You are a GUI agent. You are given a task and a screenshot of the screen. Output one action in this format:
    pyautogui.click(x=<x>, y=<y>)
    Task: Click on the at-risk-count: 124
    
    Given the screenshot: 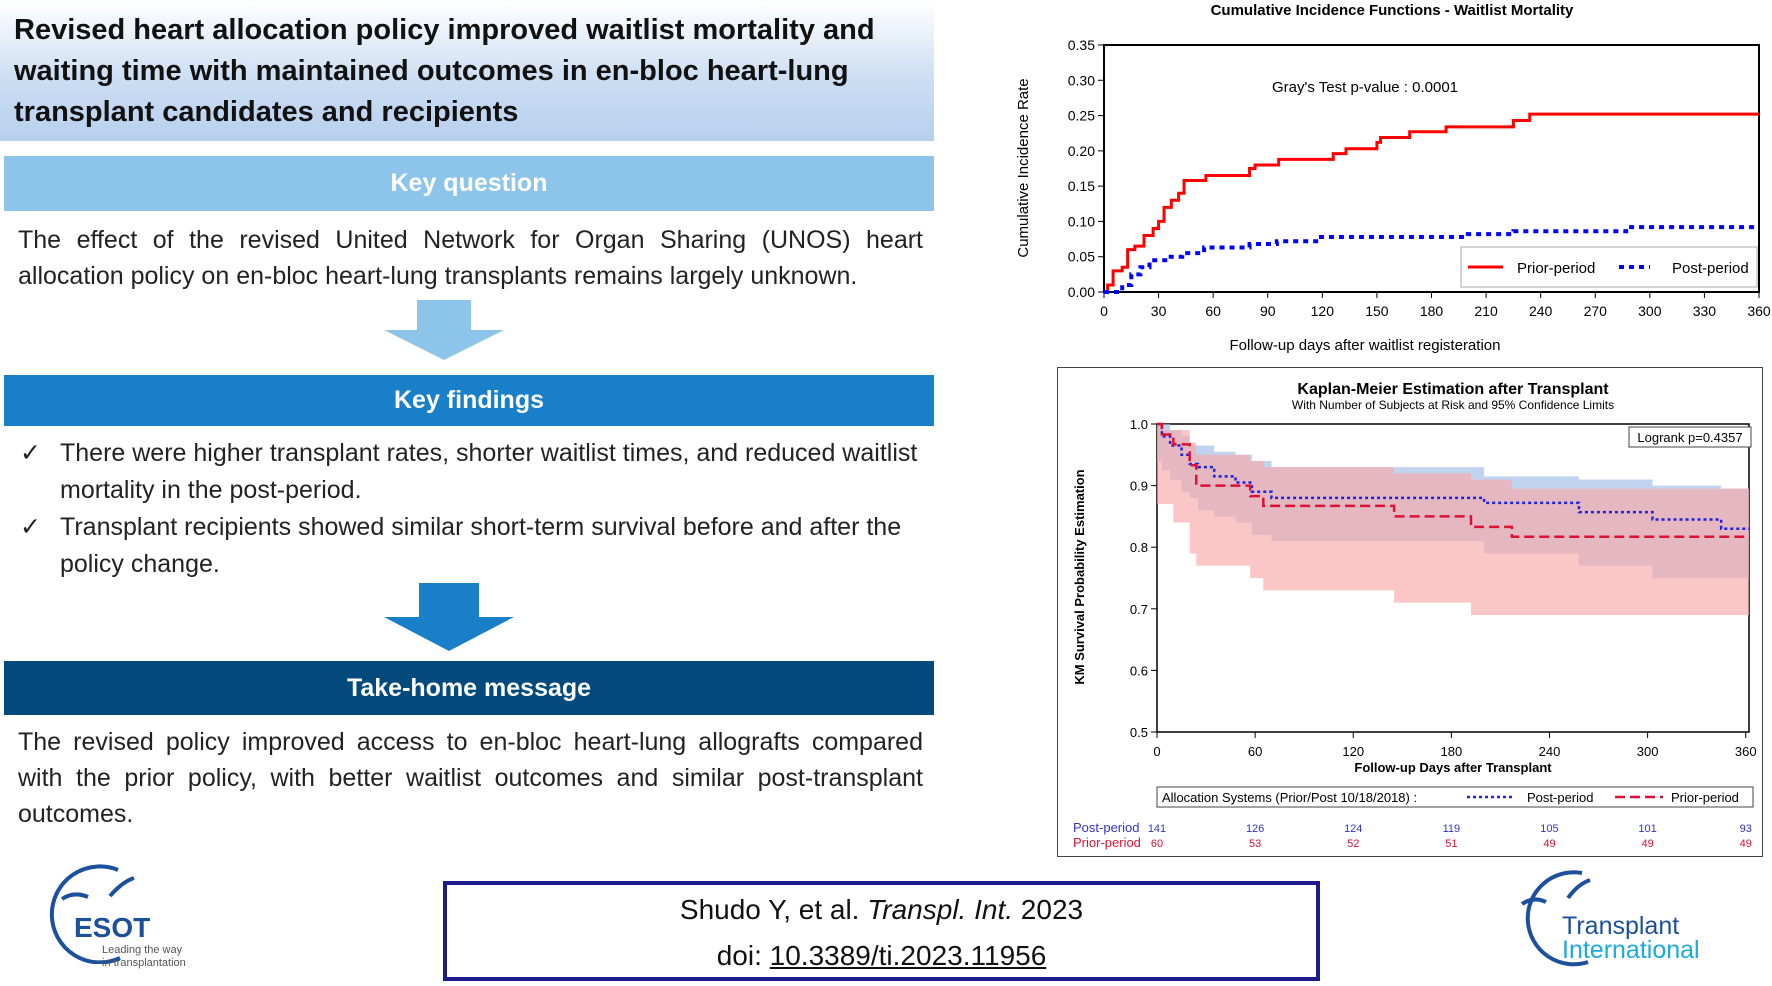 What is the action you would take?
    pyautogui.click(x=1353, y=829)
    